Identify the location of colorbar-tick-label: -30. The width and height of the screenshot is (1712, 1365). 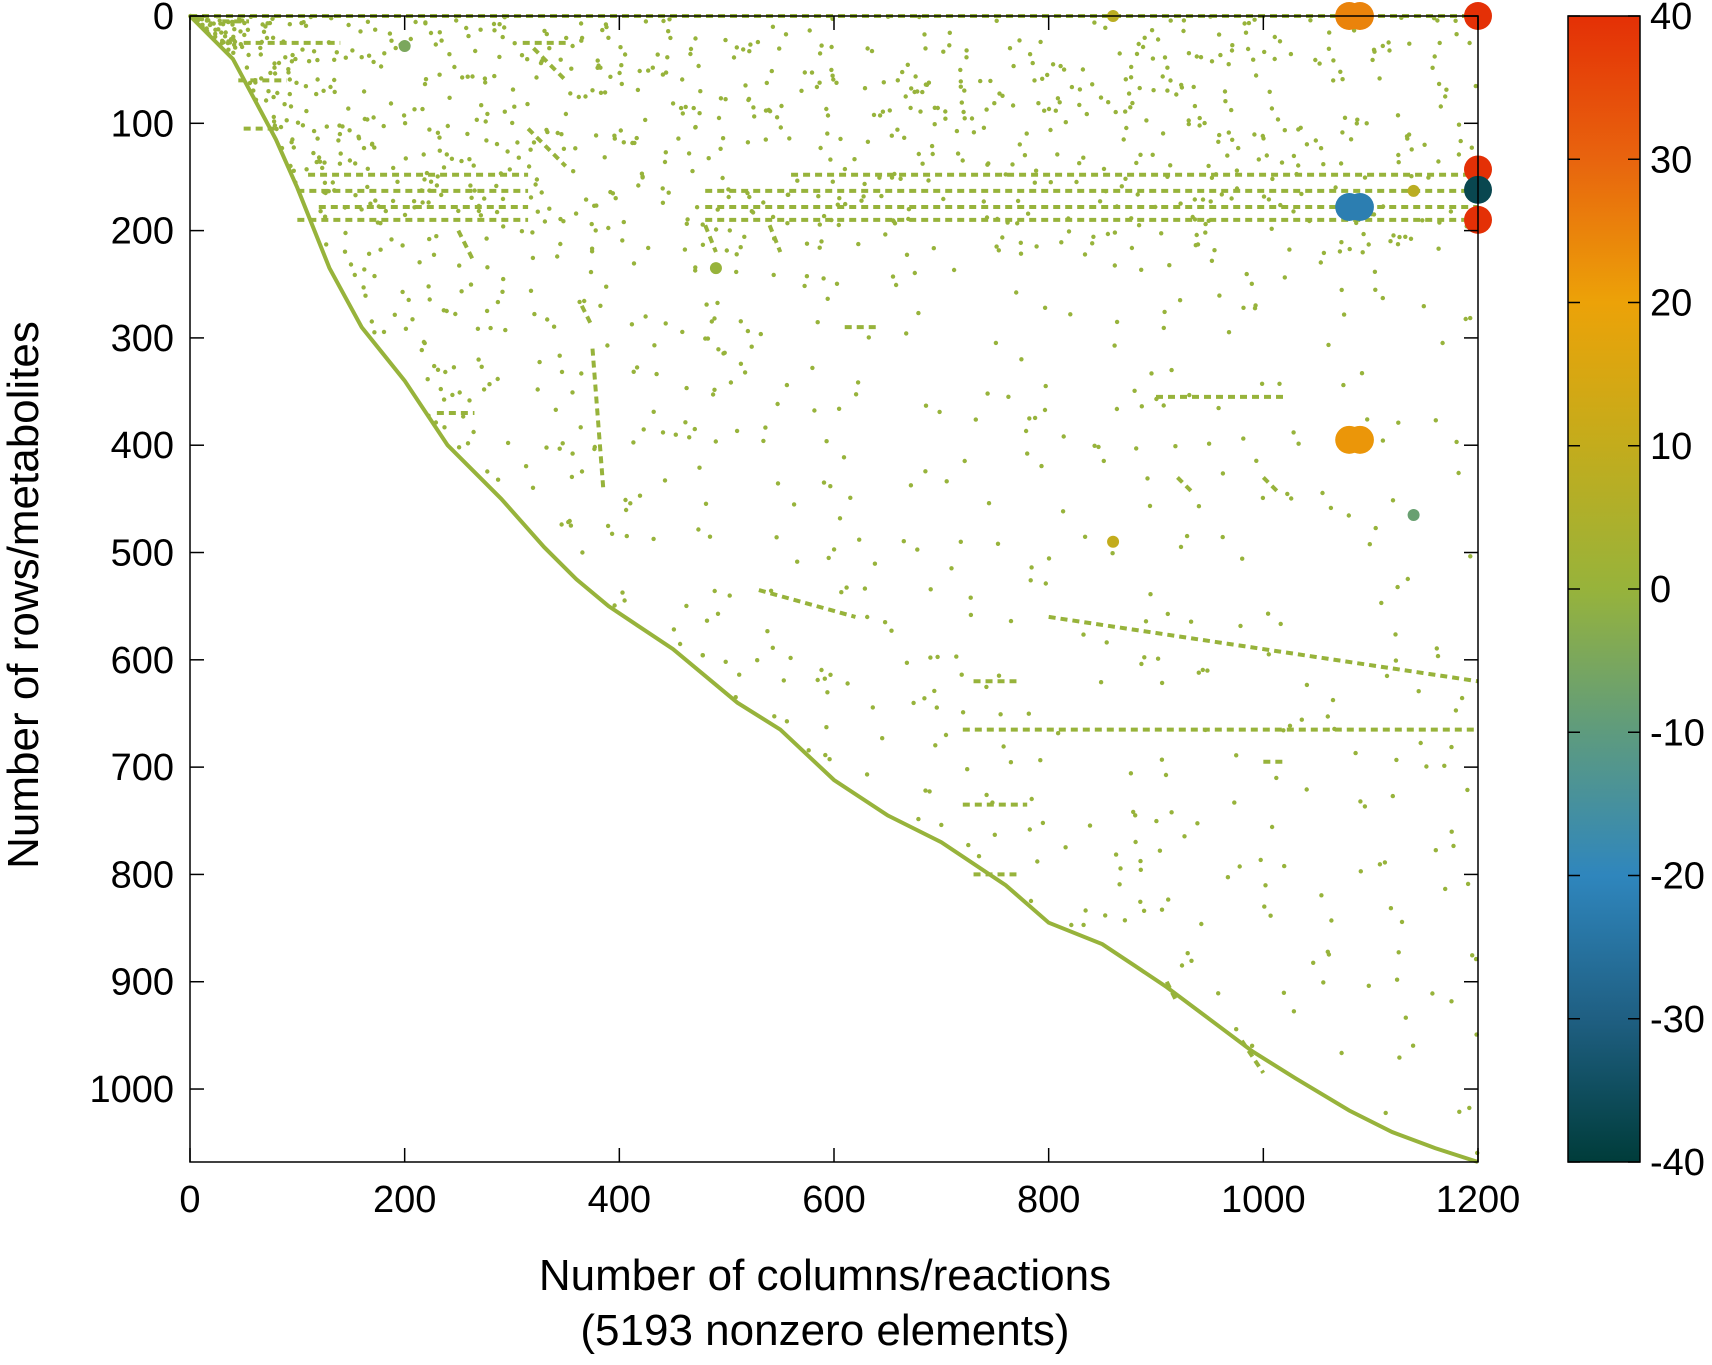
(1677, 1020).